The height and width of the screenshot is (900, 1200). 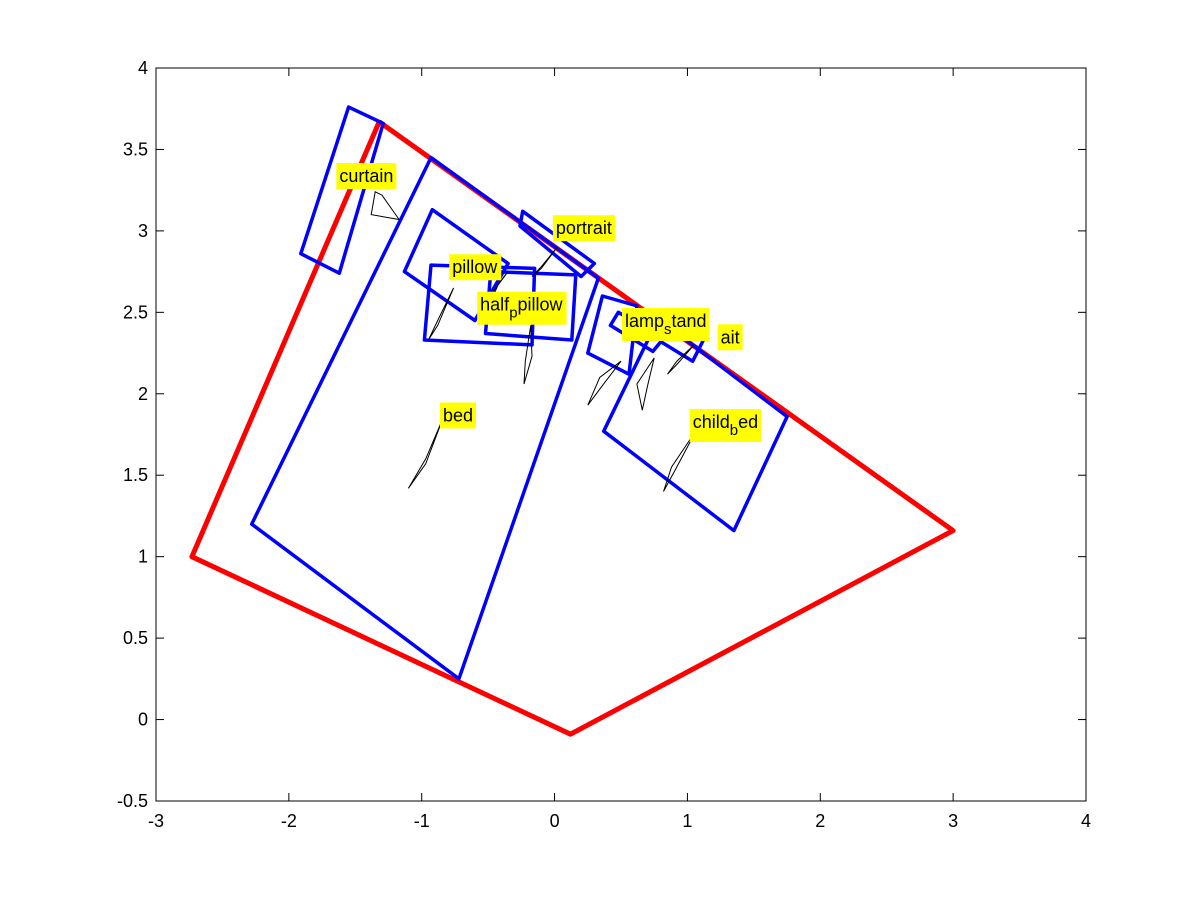 I want to click on object-label: ait, so click(x=730, y=337).